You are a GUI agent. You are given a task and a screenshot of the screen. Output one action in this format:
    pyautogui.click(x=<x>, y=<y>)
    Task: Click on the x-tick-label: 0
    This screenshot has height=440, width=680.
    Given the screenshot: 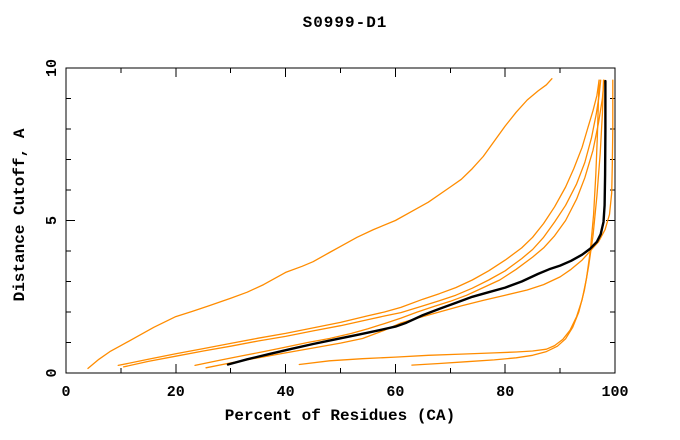 What is the action you would take?
    pyautogui.click(x=65, y=392)
    